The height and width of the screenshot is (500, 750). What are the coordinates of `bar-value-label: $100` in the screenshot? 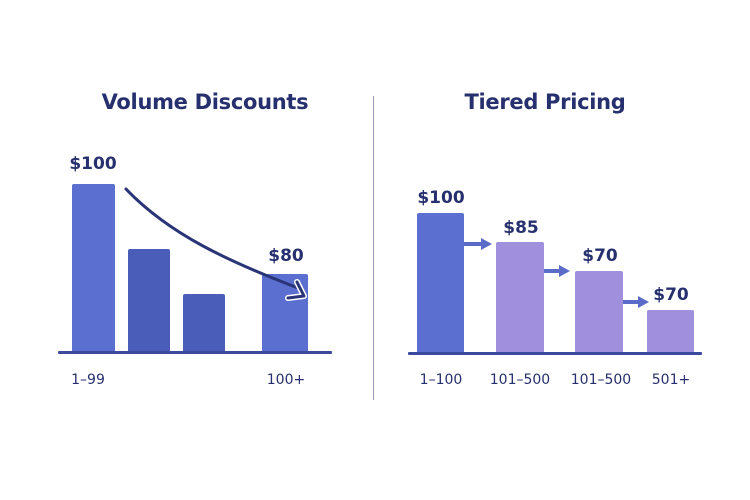 It's located at (93, 164).